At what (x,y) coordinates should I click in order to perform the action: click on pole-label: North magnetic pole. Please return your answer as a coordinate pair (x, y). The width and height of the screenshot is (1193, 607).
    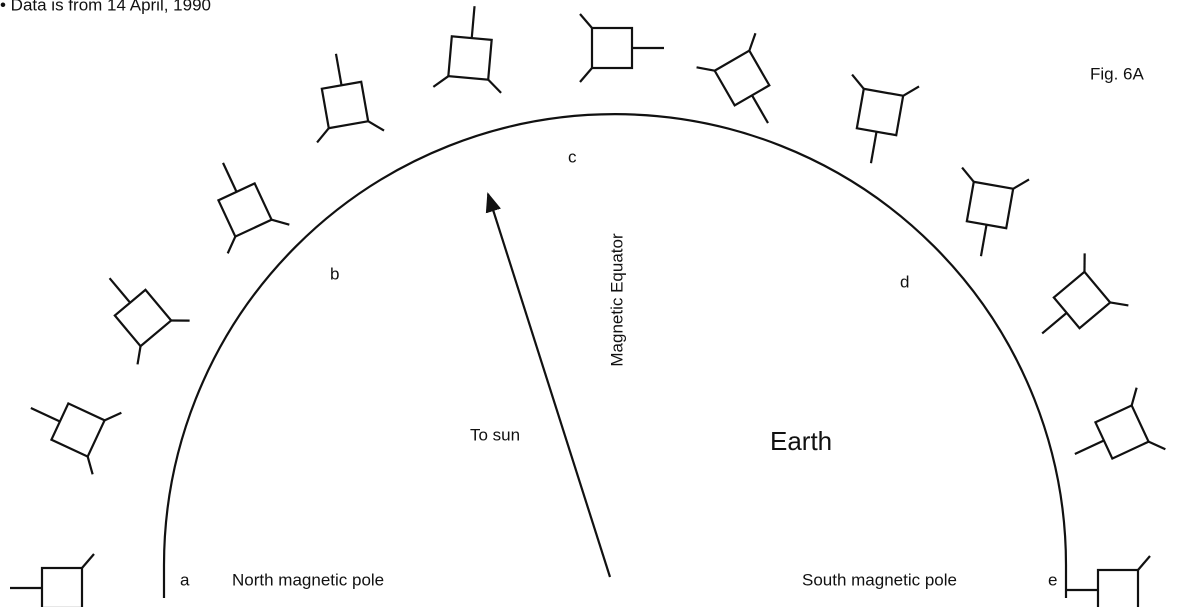
    Looking at the image, I should click on (308, 579).